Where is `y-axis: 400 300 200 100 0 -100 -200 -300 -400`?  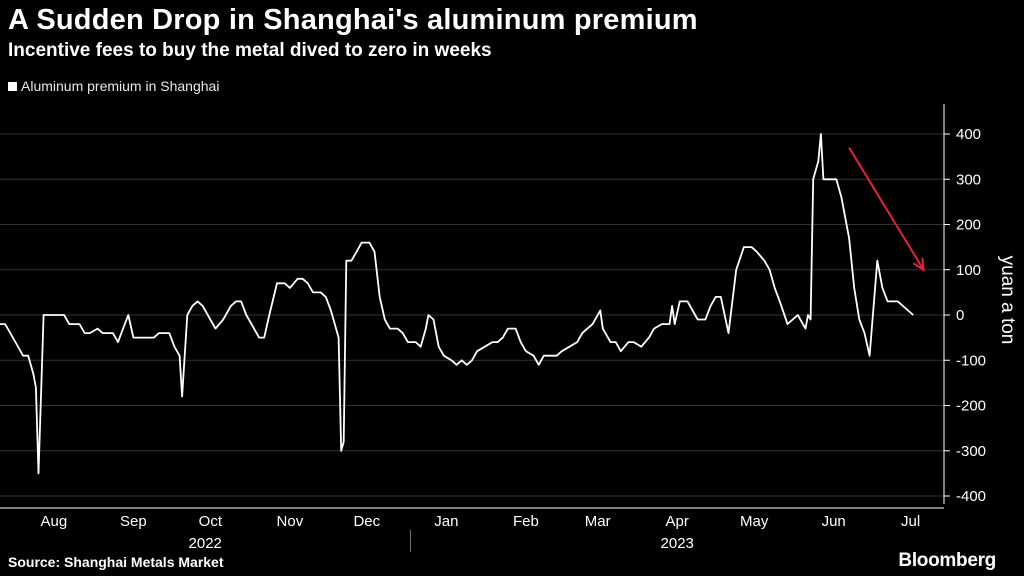
y-axis: 400 300 200 100 0 -100 -200 -300 -400 is located at coordinates (964, 304).